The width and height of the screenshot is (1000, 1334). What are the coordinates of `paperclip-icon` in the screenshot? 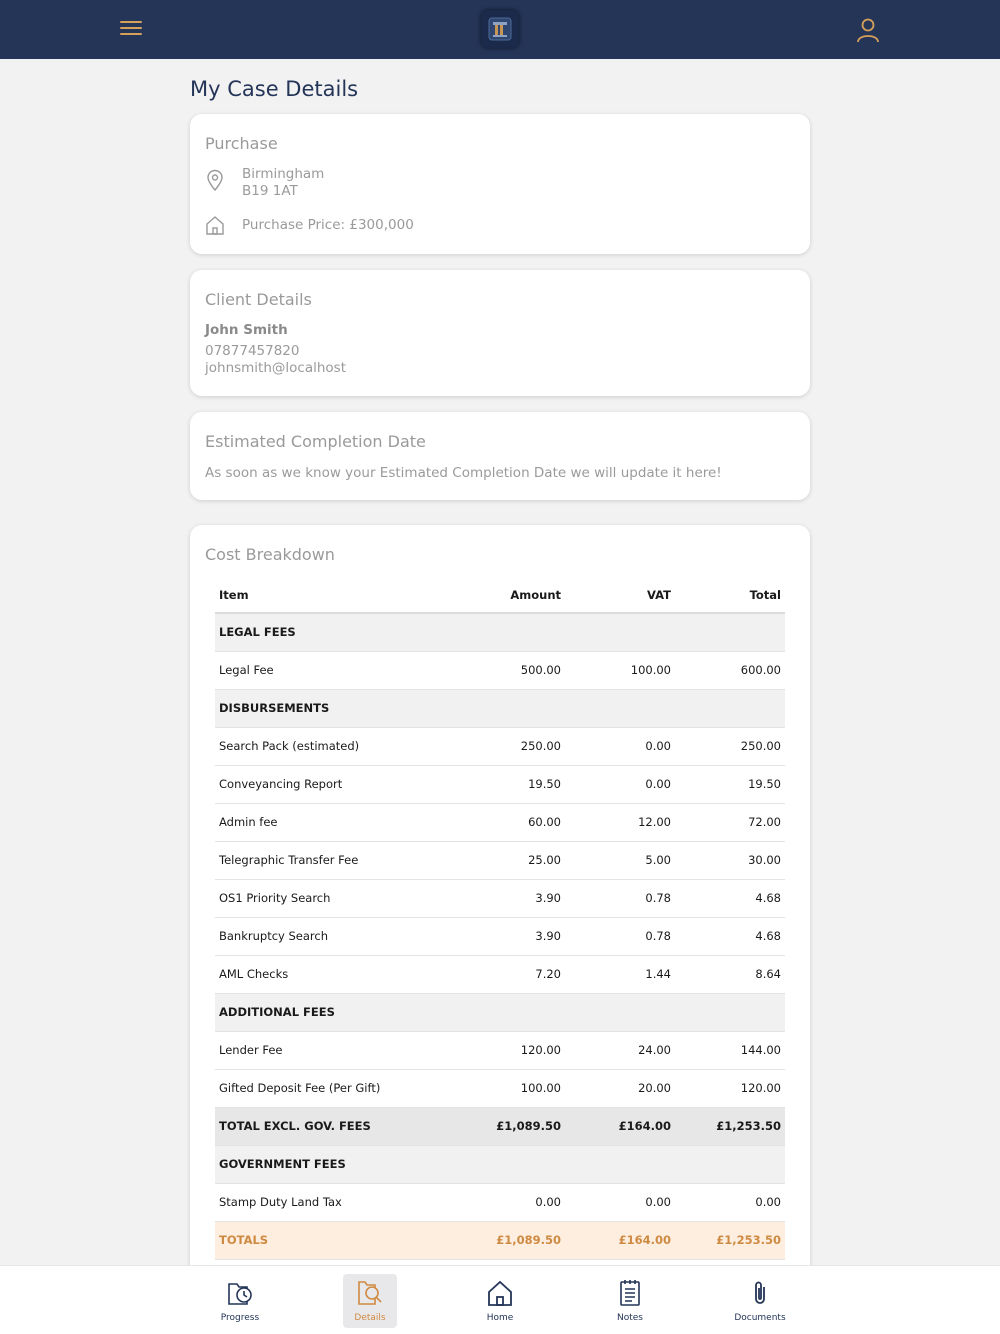 It's located at (760, 1292).